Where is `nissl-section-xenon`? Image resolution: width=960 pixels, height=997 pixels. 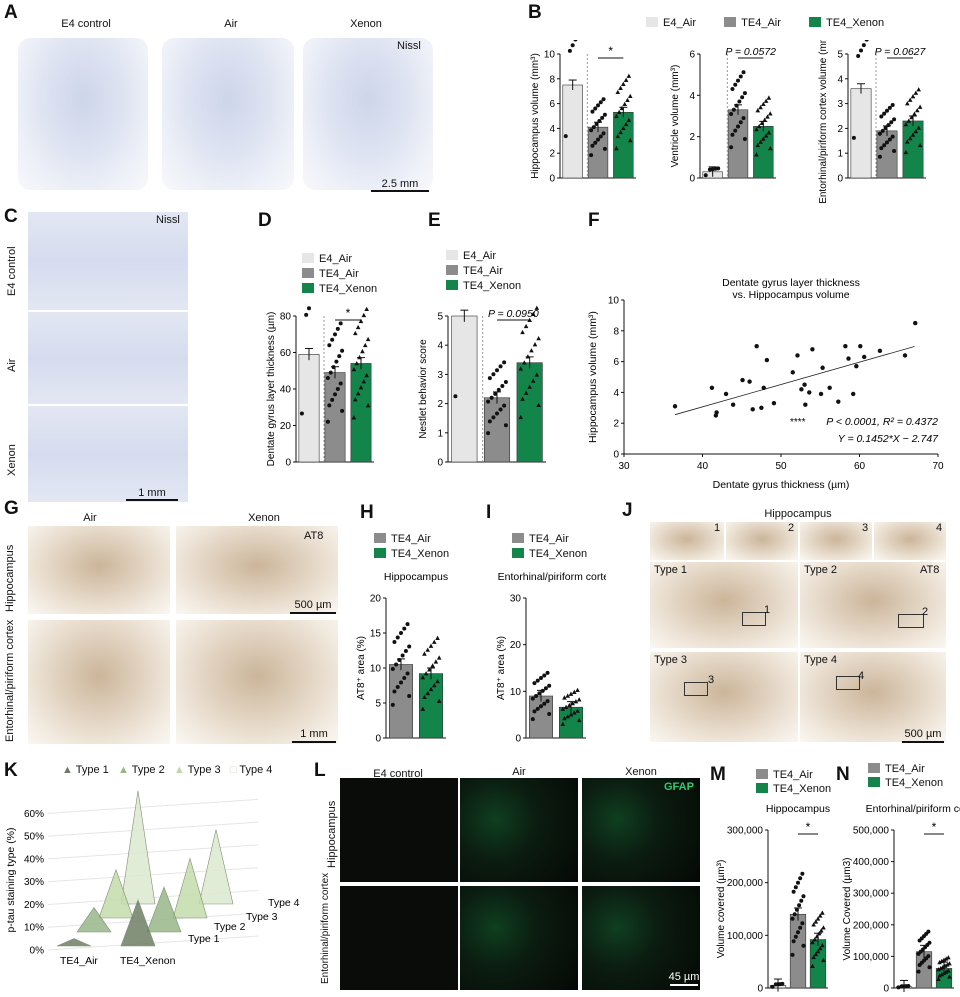
nissl-section-xenon is located at coordinates (368, 114).